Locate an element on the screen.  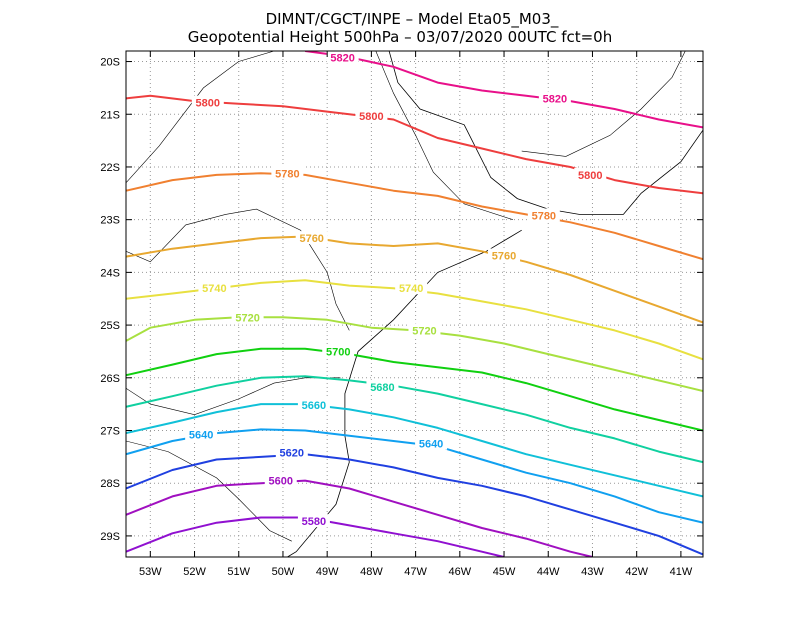
y-tick-label-8: 28S is located at coordinates (110, 484).